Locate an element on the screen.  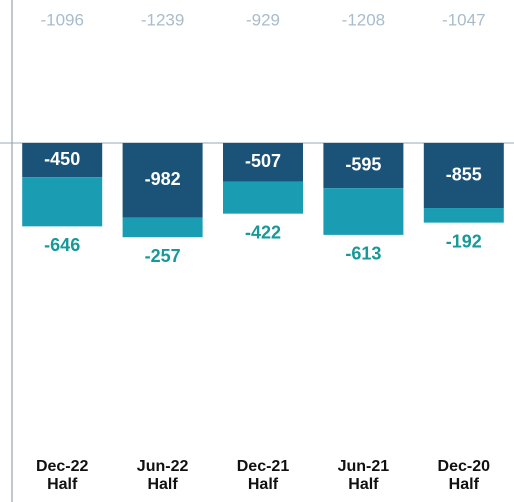
segment-label: -450 is located at coordinates (62, 159).